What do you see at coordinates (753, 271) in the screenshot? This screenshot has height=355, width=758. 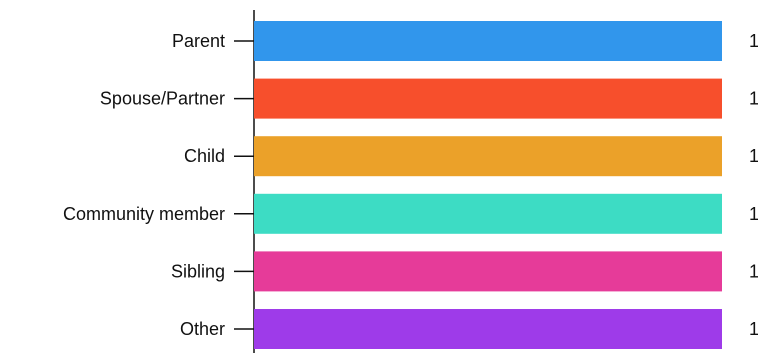 I see `value-label-4: 1` at bounding box center [753, 271].